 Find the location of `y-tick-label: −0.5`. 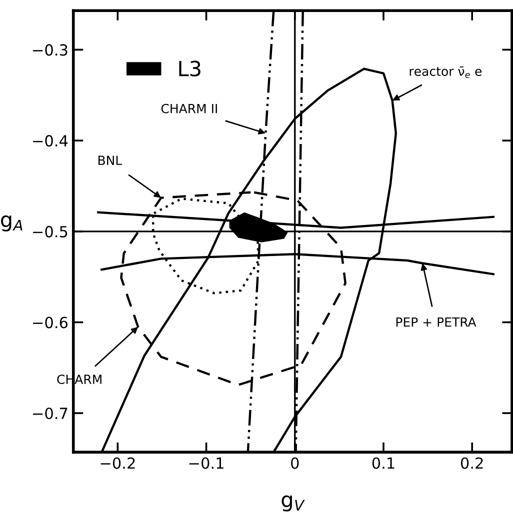

y-tick-label: −0.5 is located at coordinates (50, 232).